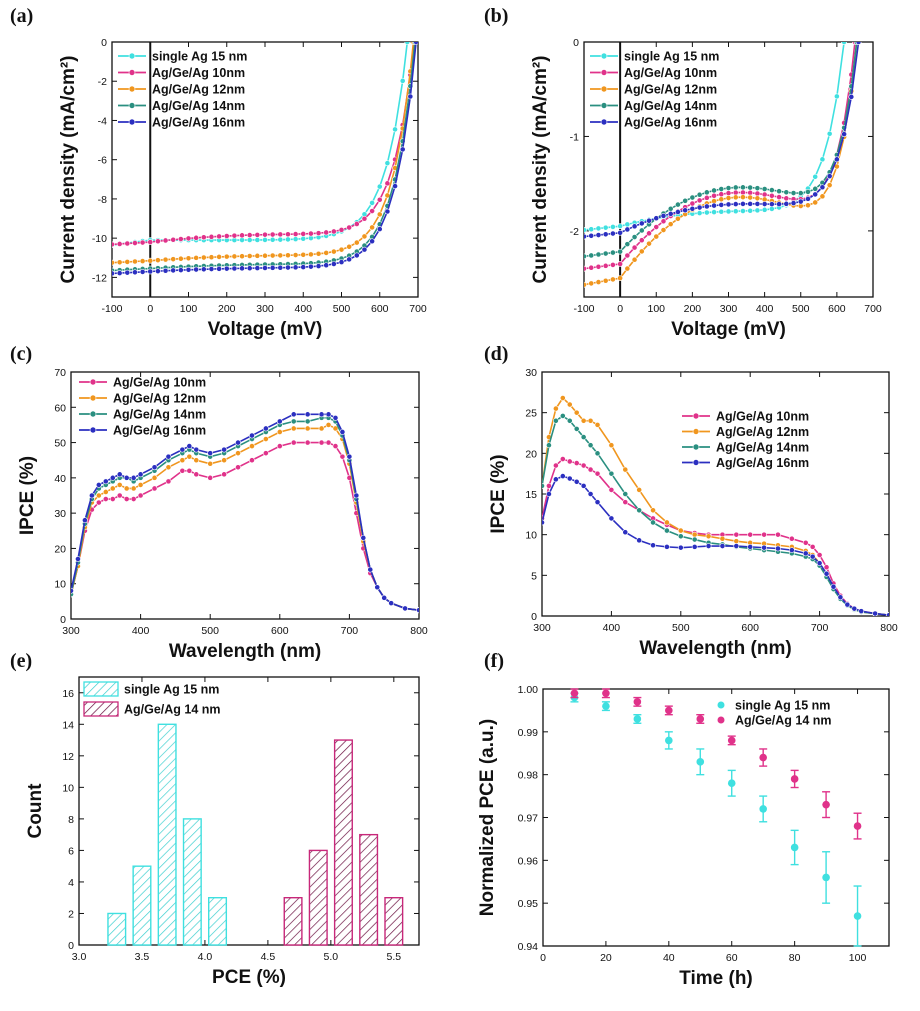 The width and height of the screenshot is (920, 1011). Describe the element at coordinates (102, 161) in the screenshot. I see `y-tick-label: -6` at that location.